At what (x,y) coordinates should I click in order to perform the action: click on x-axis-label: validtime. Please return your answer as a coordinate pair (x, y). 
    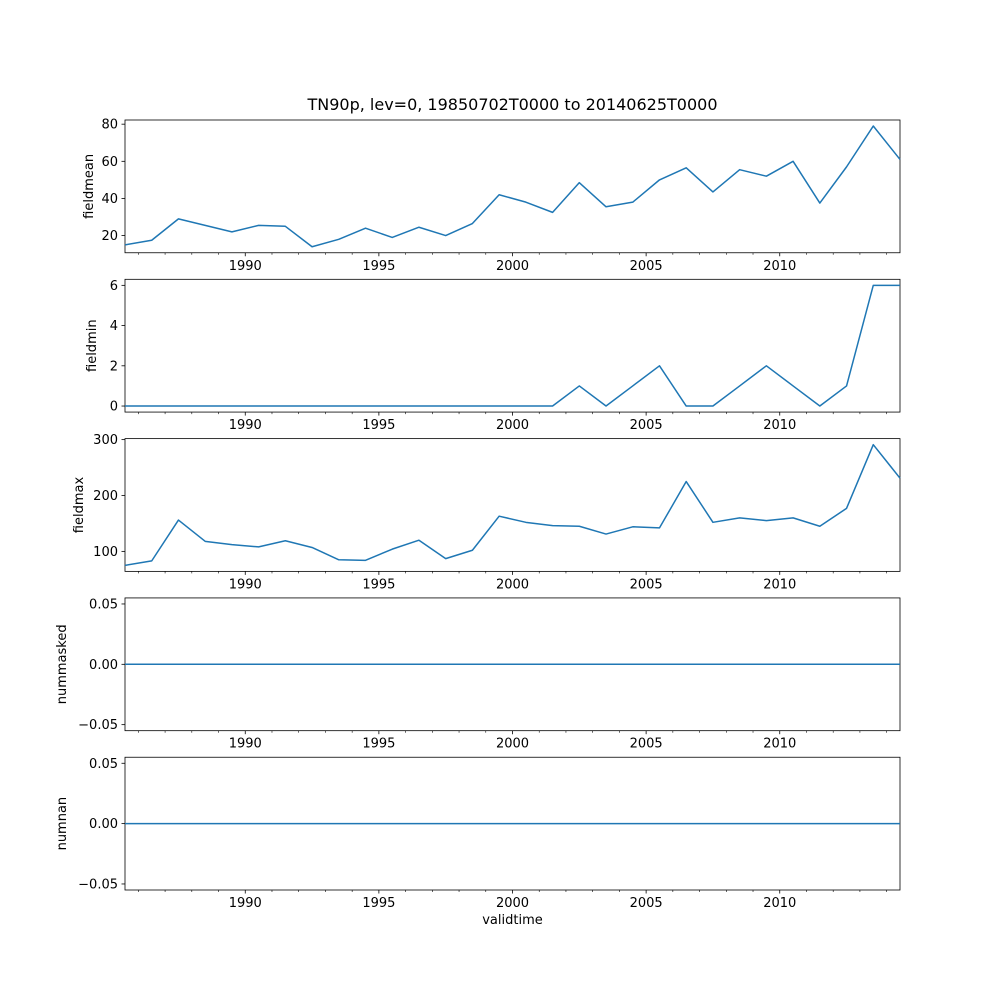
    Looking at the image, I should click on (512, 920).